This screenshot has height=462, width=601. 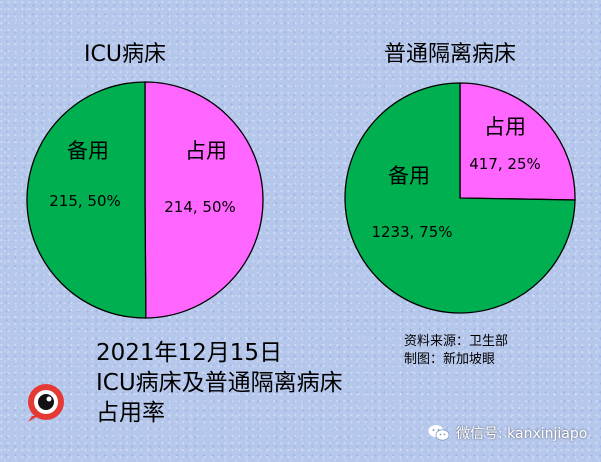 I want to click on wechat-icon, so click(x=439, y=433).